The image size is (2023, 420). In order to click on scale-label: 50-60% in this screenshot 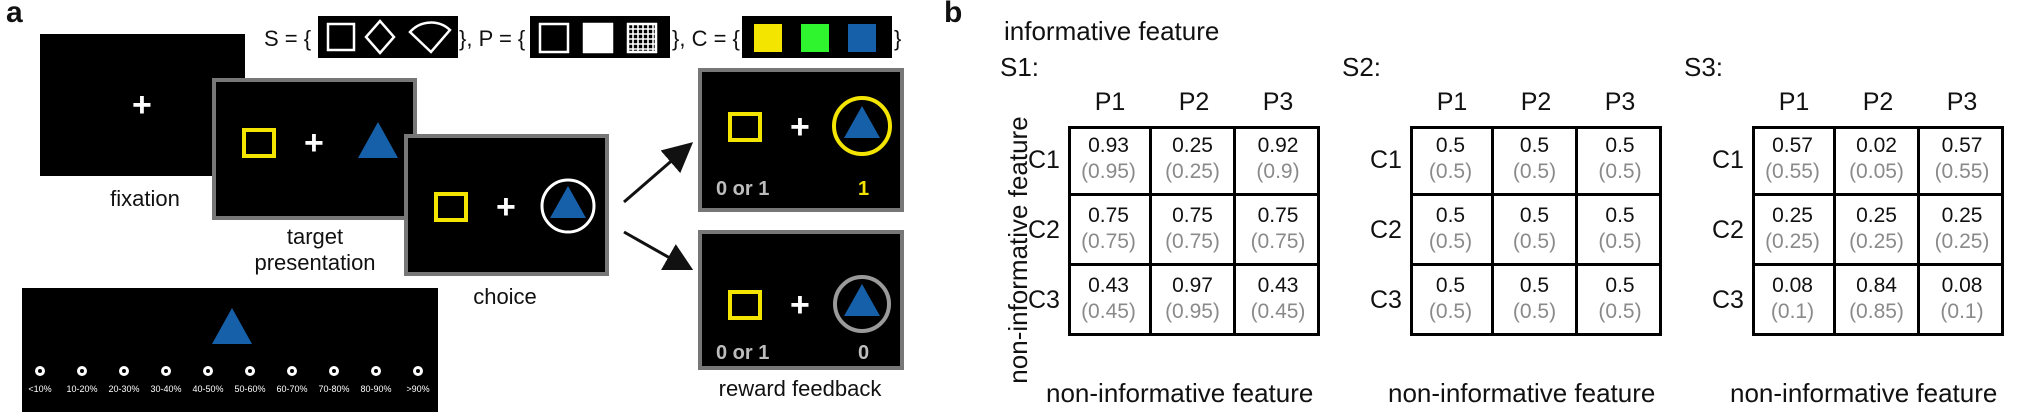, I will do `click(250, 389)`.